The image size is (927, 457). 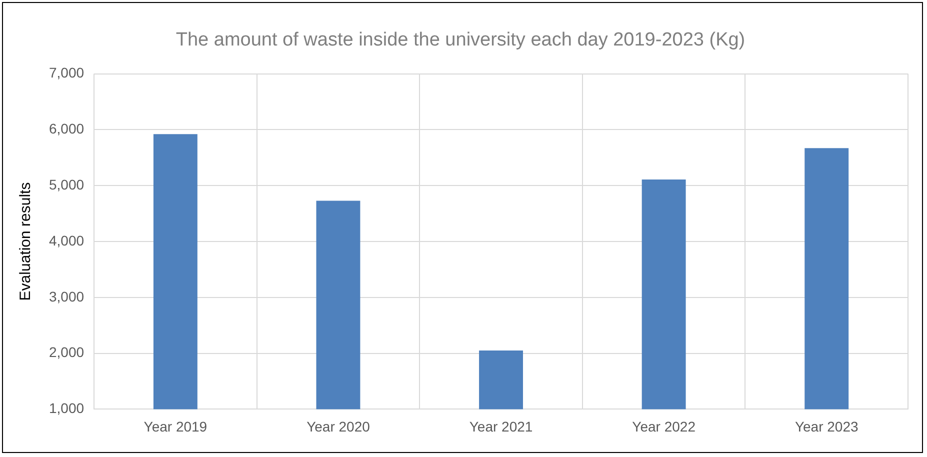 I want to click on y-tick-label: 1,000, so click(x=66, y=408).